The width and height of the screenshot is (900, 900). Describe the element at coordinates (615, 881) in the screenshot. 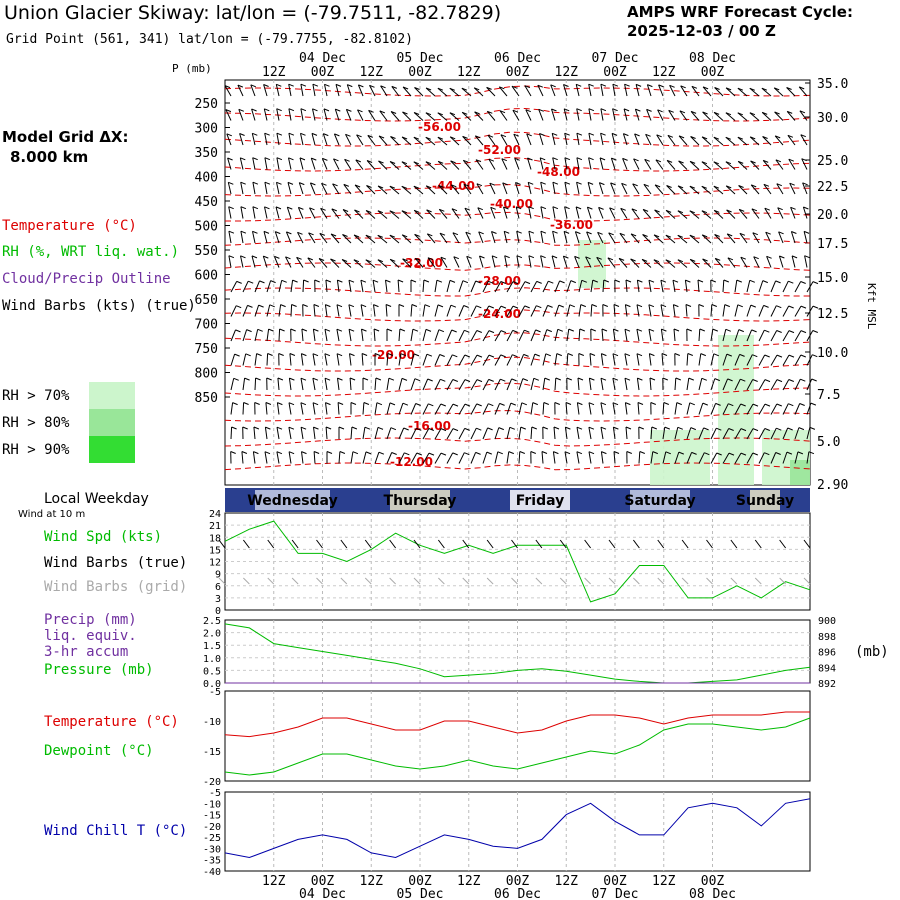

I see `time-tick-bottom: 00Z` at that location.